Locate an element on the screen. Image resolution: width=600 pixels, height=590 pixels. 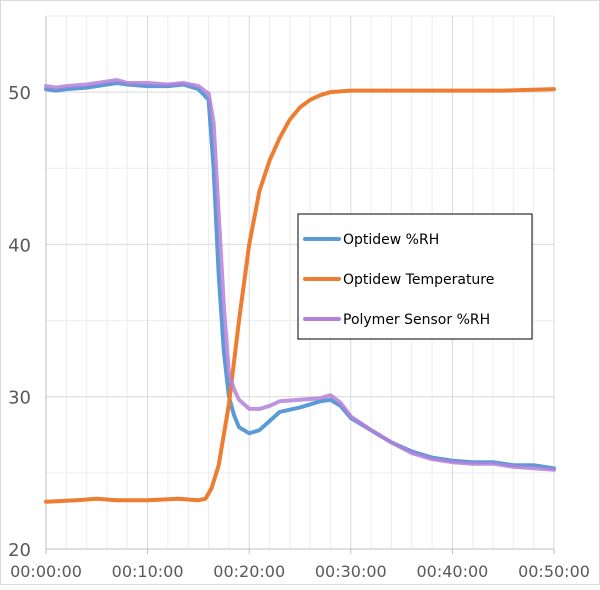
x-tick-label: 00:20:00 is located at coordinates (249, 571).